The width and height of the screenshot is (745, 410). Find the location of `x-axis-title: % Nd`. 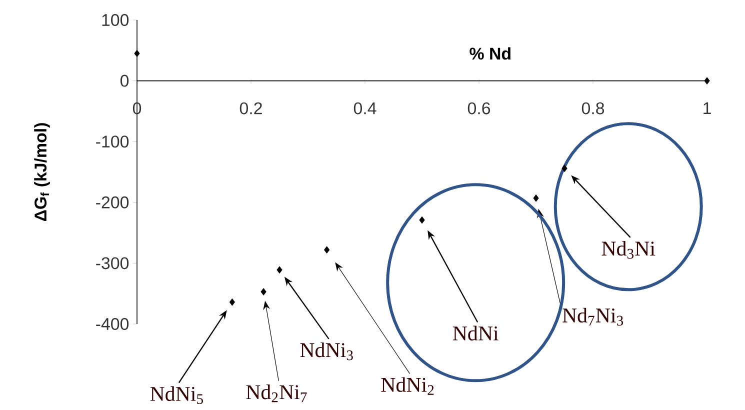

x-axis-title: % Nd is located at coordinates (490, 53).